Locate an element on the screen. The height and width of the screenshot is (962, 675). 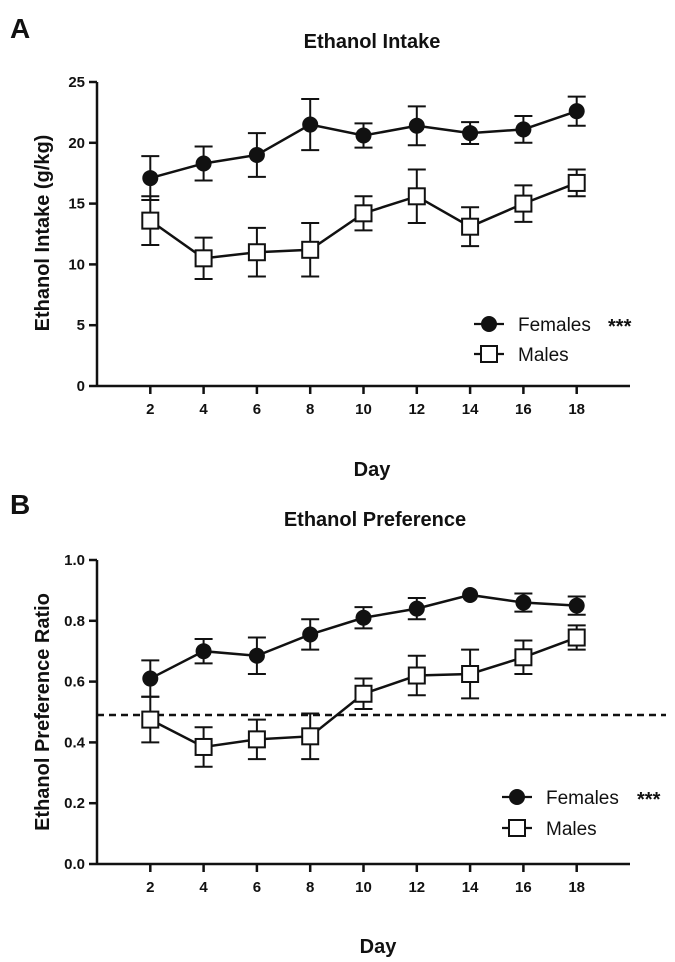
x-tick-label-b: 14 is located at coordinates (470, 887).